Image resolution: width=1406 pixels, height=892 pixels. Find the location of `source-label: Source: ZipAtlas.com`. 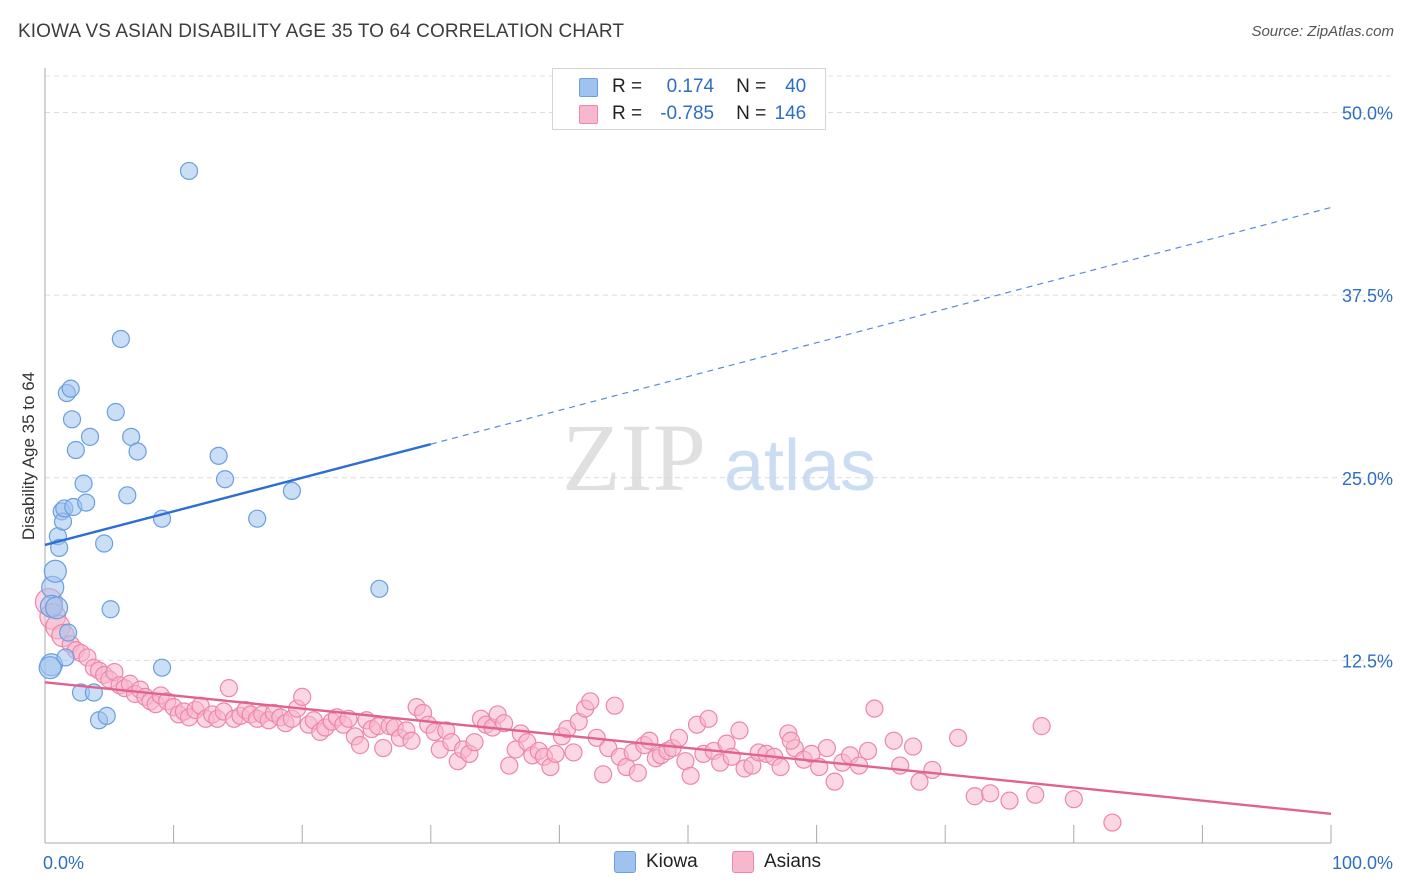

source-label: Source: ZipAtlas.com is located at coordinates (1322, 31).